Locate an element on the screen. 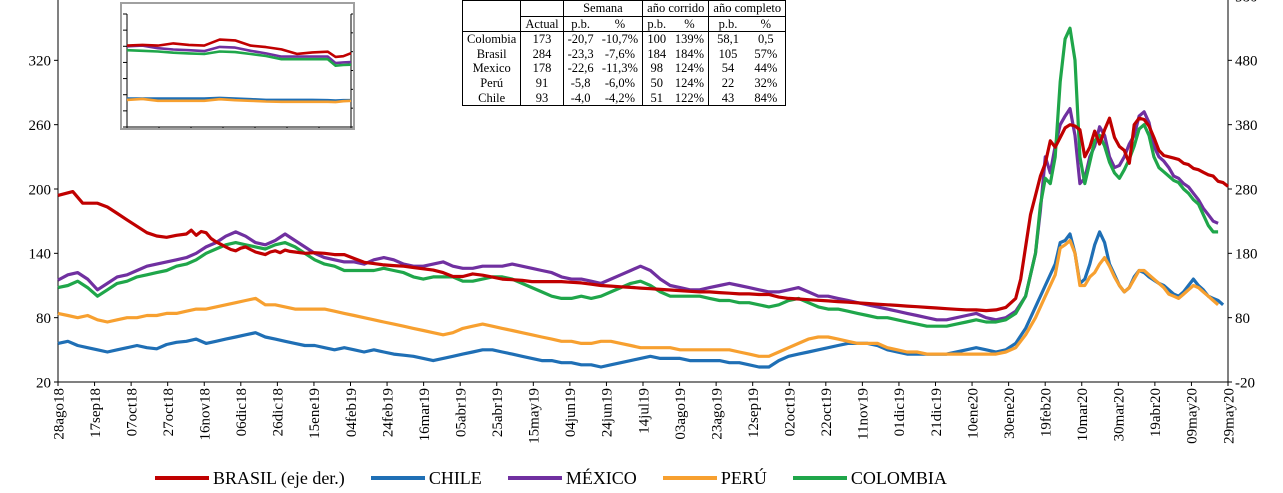 The height and width of the screenshot is (493, 1283). row-acomp-pb: 58,1 is located at coordinates (728, 39).